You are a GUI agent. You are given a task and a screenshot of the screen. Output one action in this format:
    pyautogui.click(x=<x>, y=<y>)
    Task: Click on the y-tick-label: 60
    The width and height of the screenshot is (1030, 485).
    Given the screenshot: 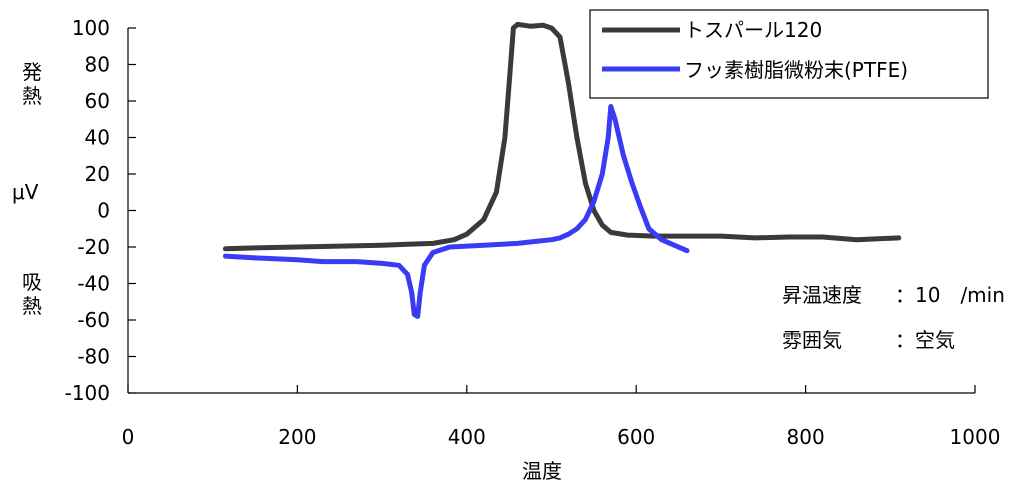 What is the action you would take?
    pyautogui.click(x=97, y=101)
    